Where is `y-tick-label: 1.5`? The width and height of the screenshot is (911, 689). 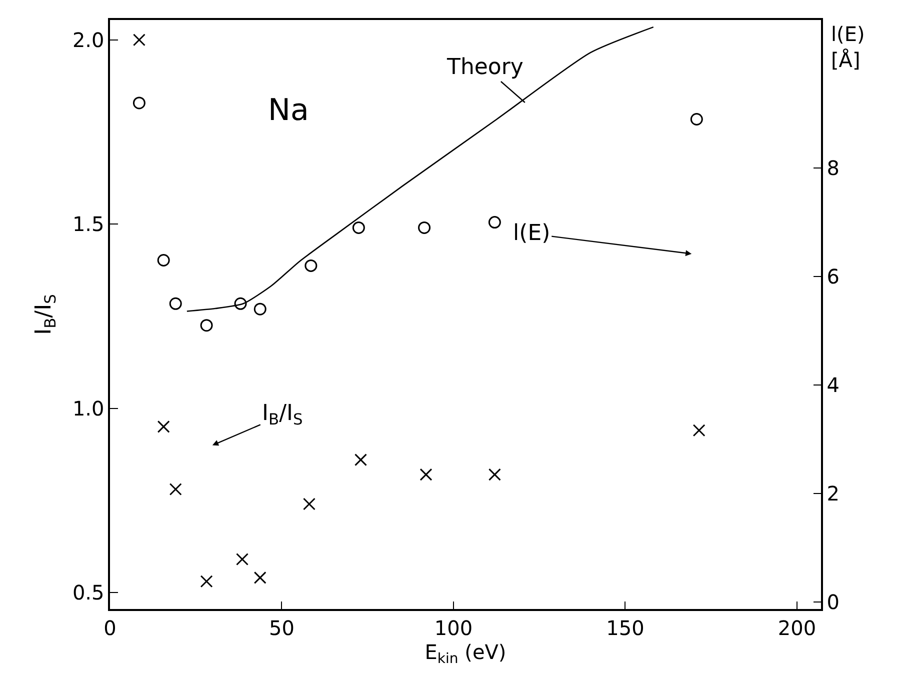 y-tick-label: 1.5 is located at coordinates (88, 224).